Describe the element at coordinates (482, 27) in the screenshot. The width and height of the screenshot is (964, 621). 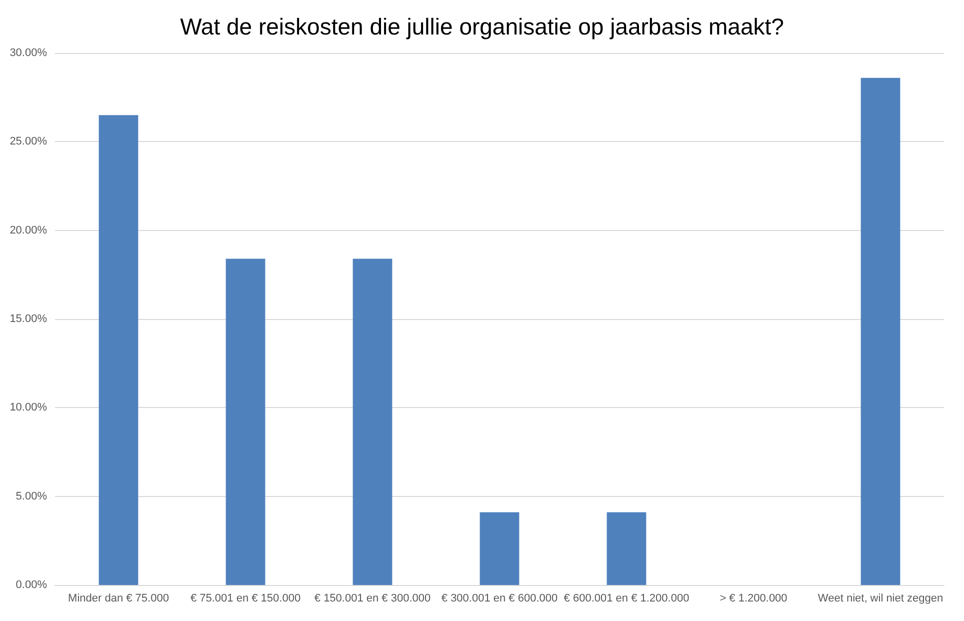
I see `chart-title: Wat de reiskosten die jullie organisatie op jaarbasis maakt?` at that location.